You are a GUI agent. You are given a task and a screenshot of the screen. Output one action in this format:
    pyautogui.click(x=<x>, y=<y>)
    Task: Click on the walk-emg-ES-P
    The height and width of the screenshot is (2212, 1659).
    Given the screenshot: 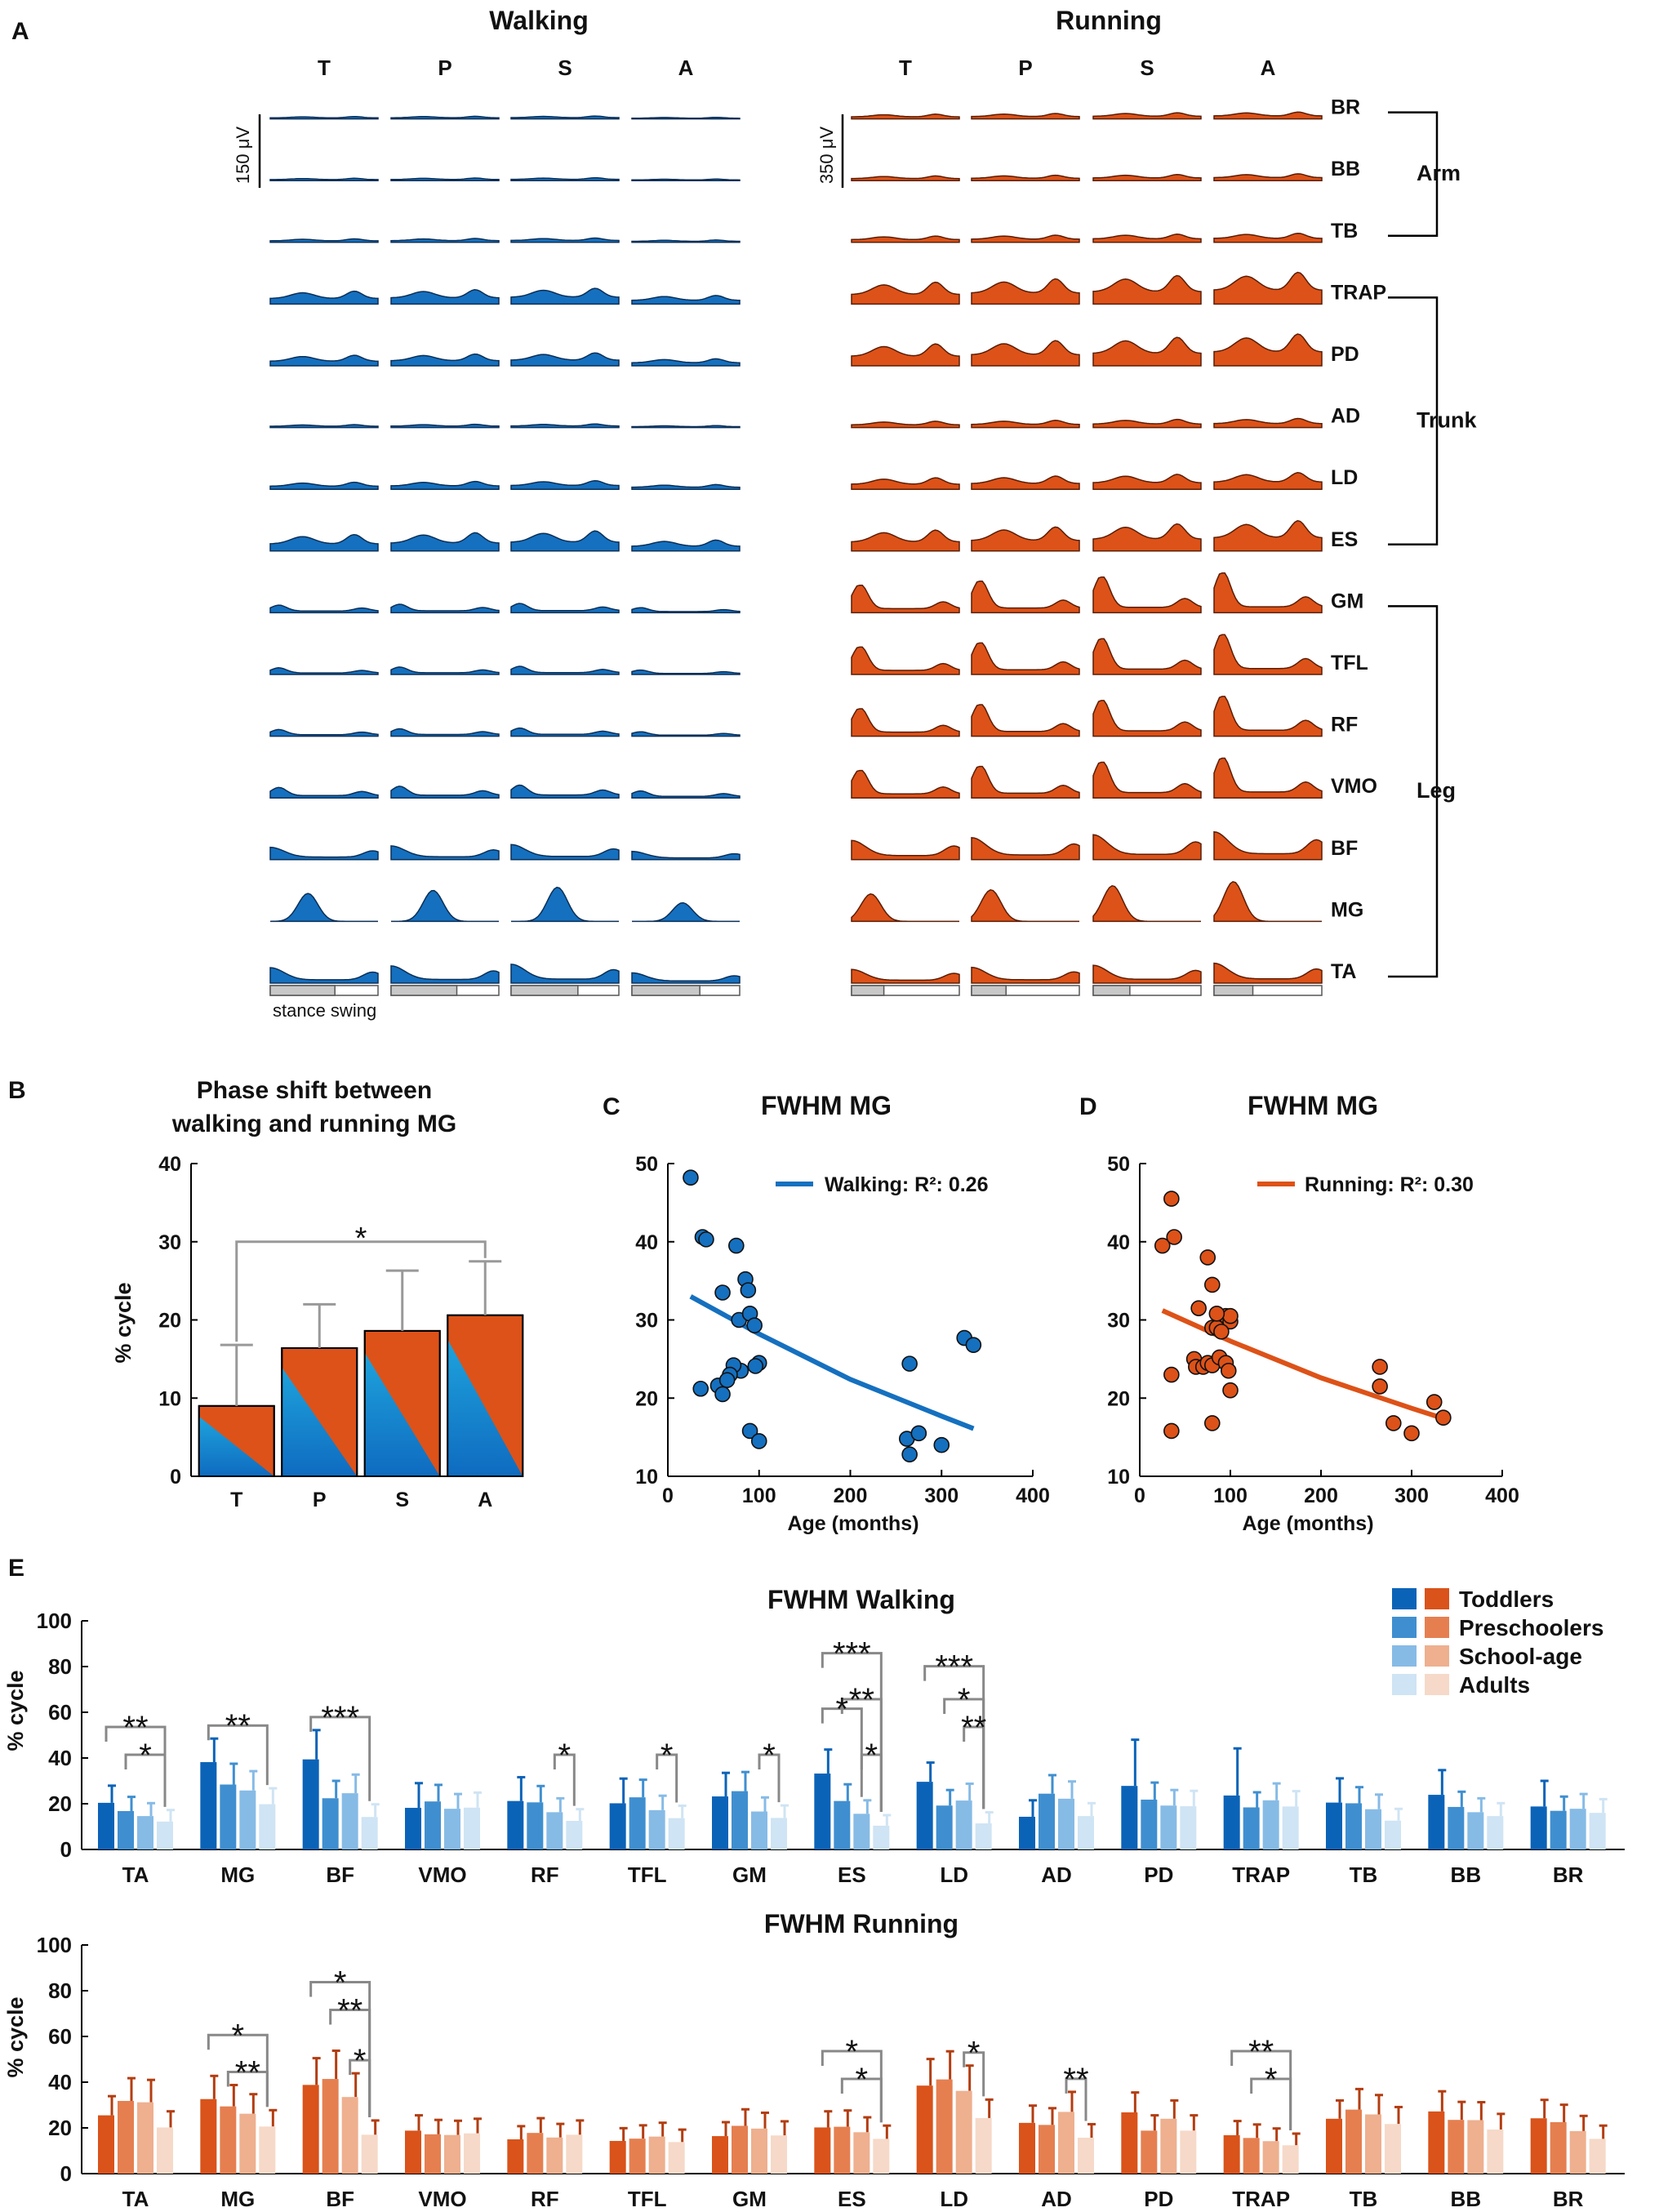 What is the action you would take?
    pyautogui.click(x=445, y=542)
    